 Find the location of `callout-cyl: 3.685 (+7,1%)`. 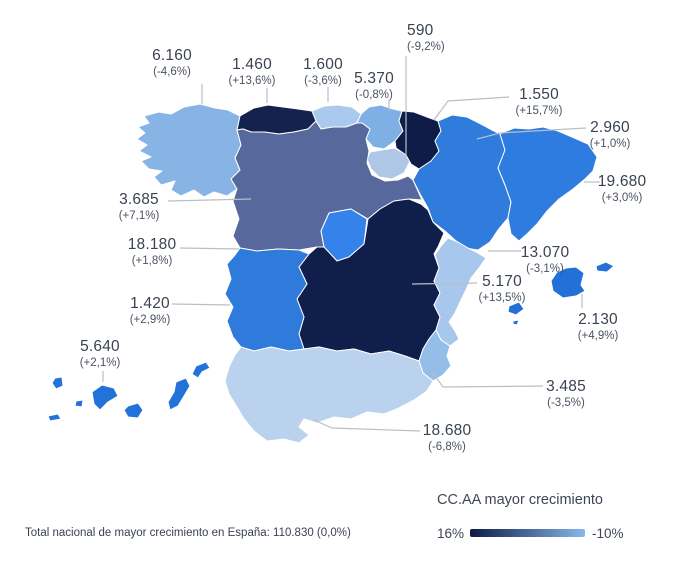

callout-cyl: 3.685 (+7,1%) is located at coordinates (139, 207).